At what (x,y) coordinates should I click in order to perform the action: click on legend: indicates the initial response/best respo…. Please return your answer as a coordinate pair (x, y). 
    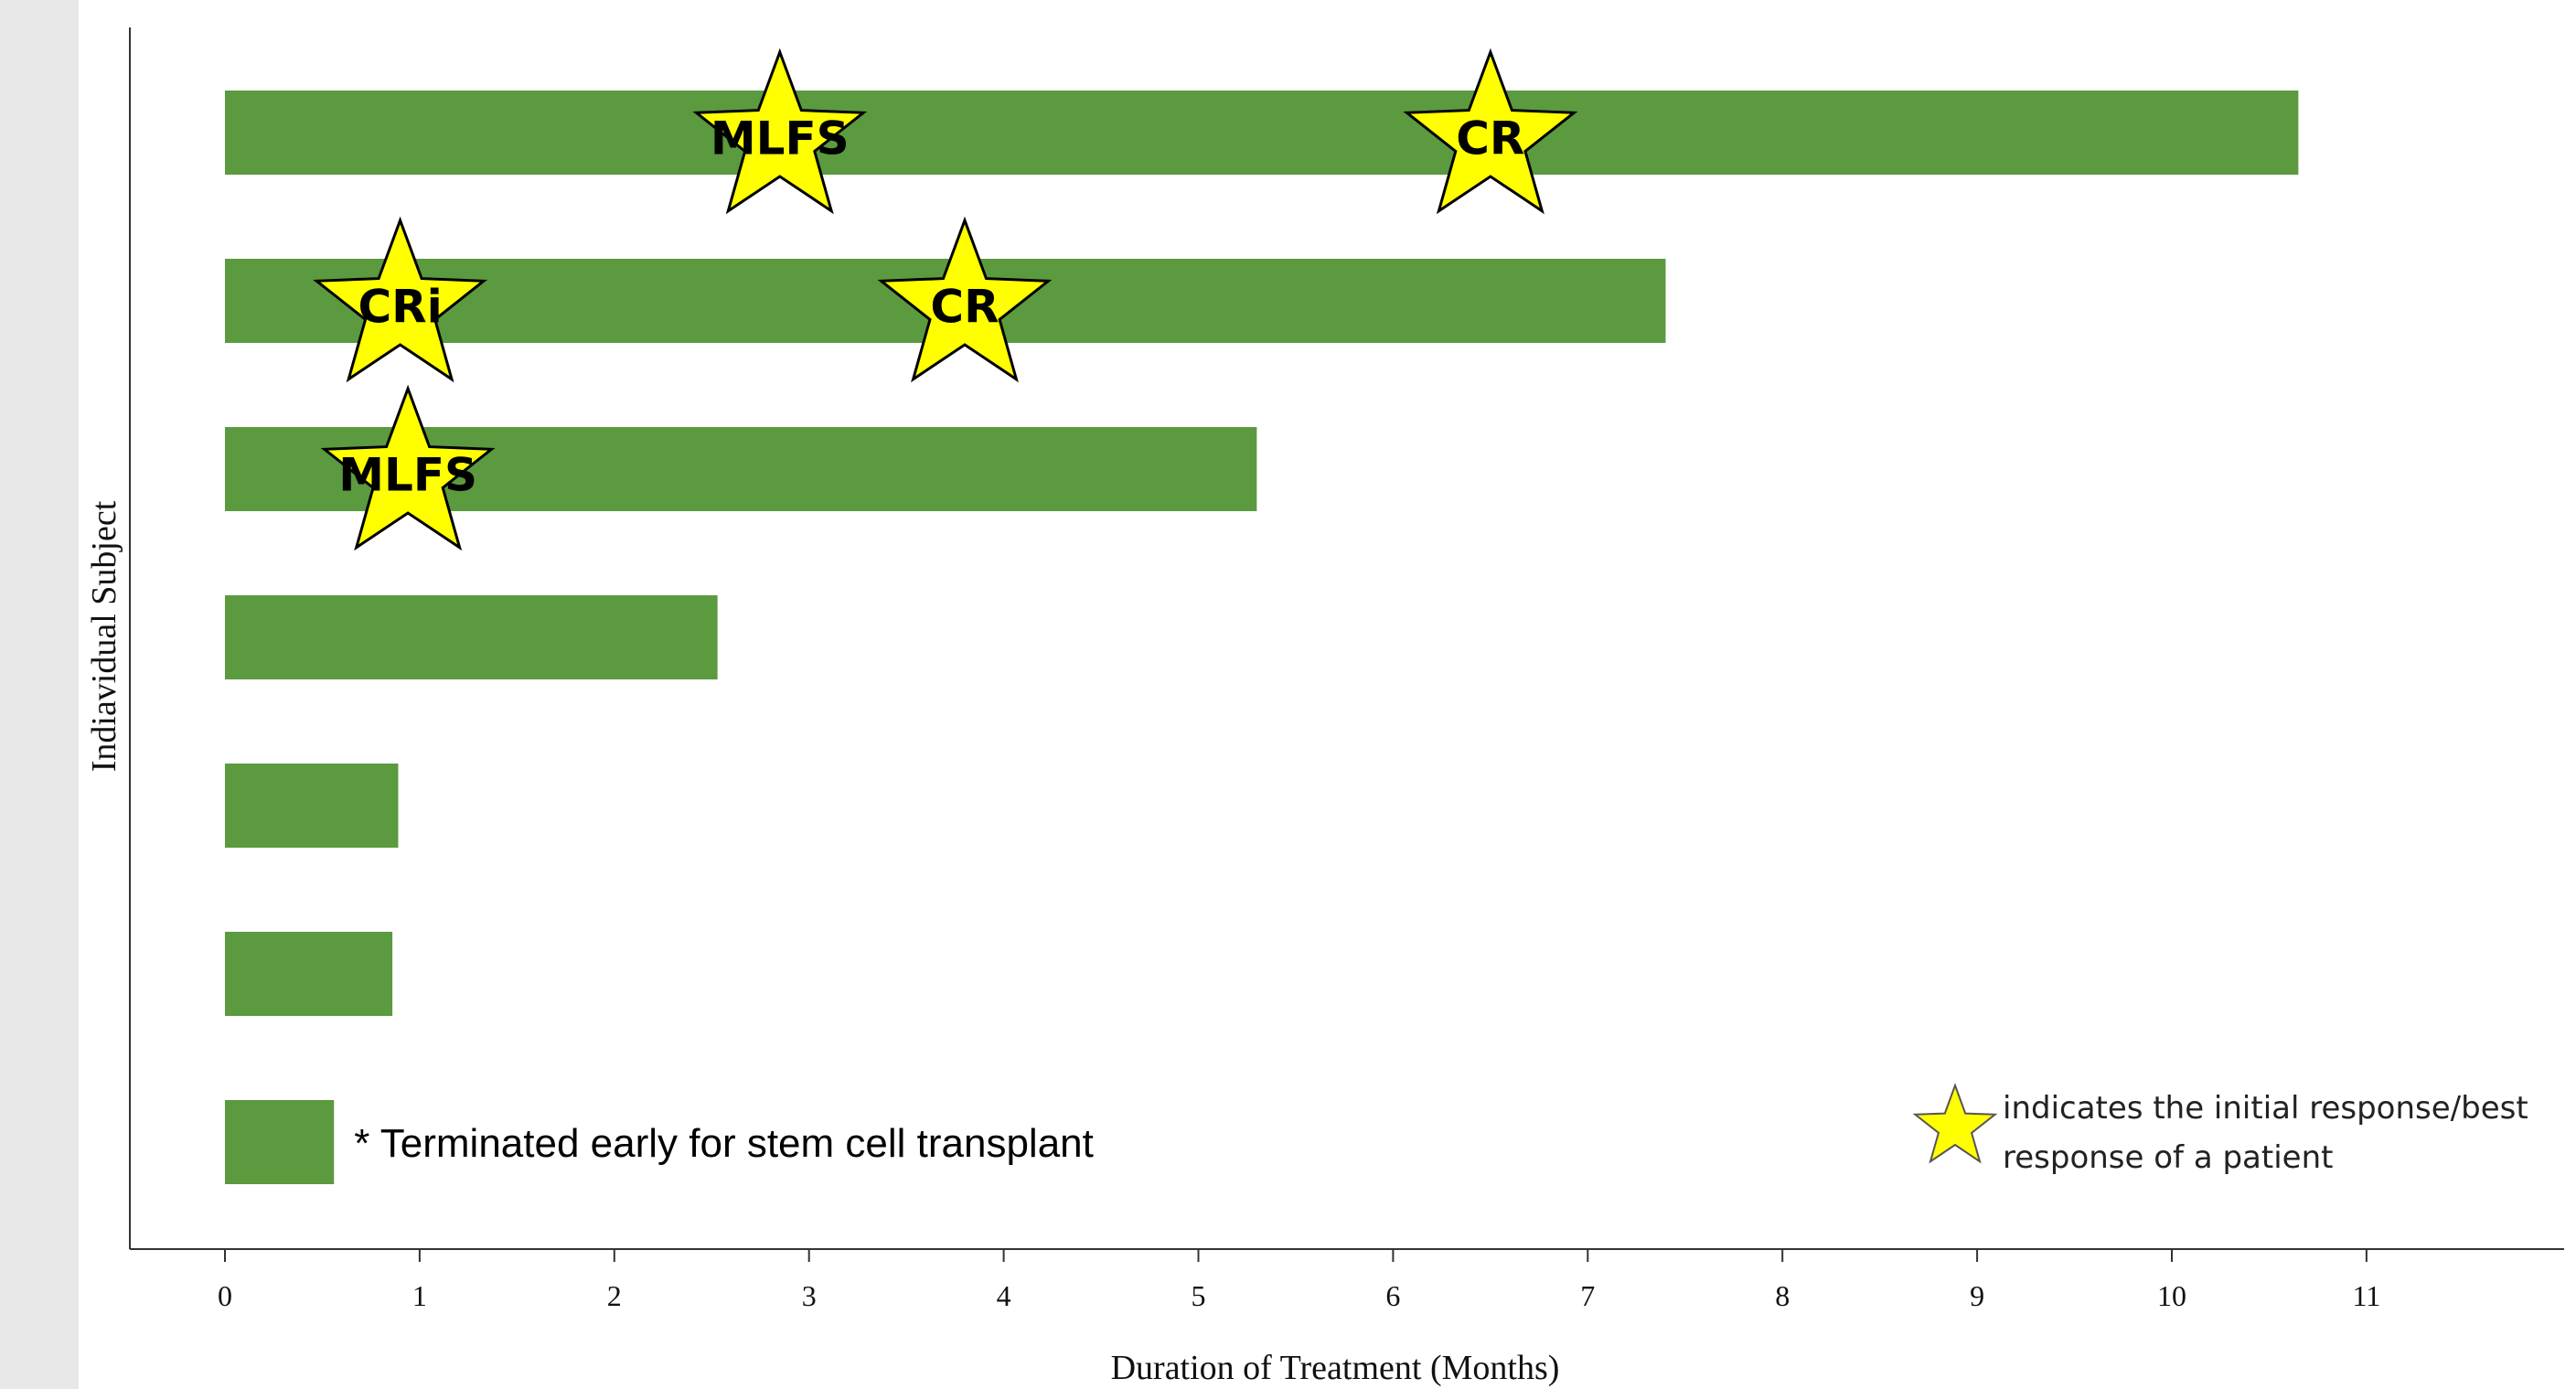
    Looking at the image, I should click on (2220, 1129).